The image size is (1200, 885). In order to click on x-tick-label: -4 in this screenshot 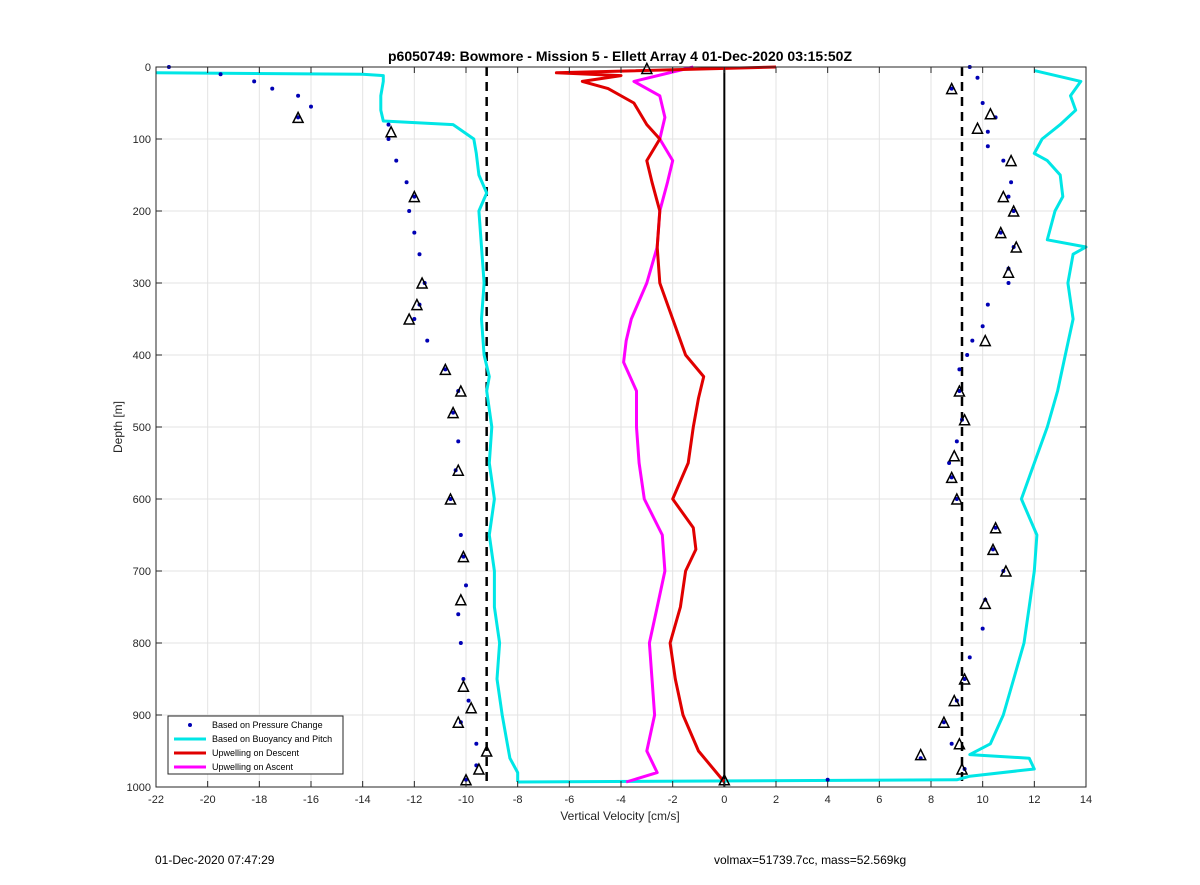, I will do `click(621, 800)`.